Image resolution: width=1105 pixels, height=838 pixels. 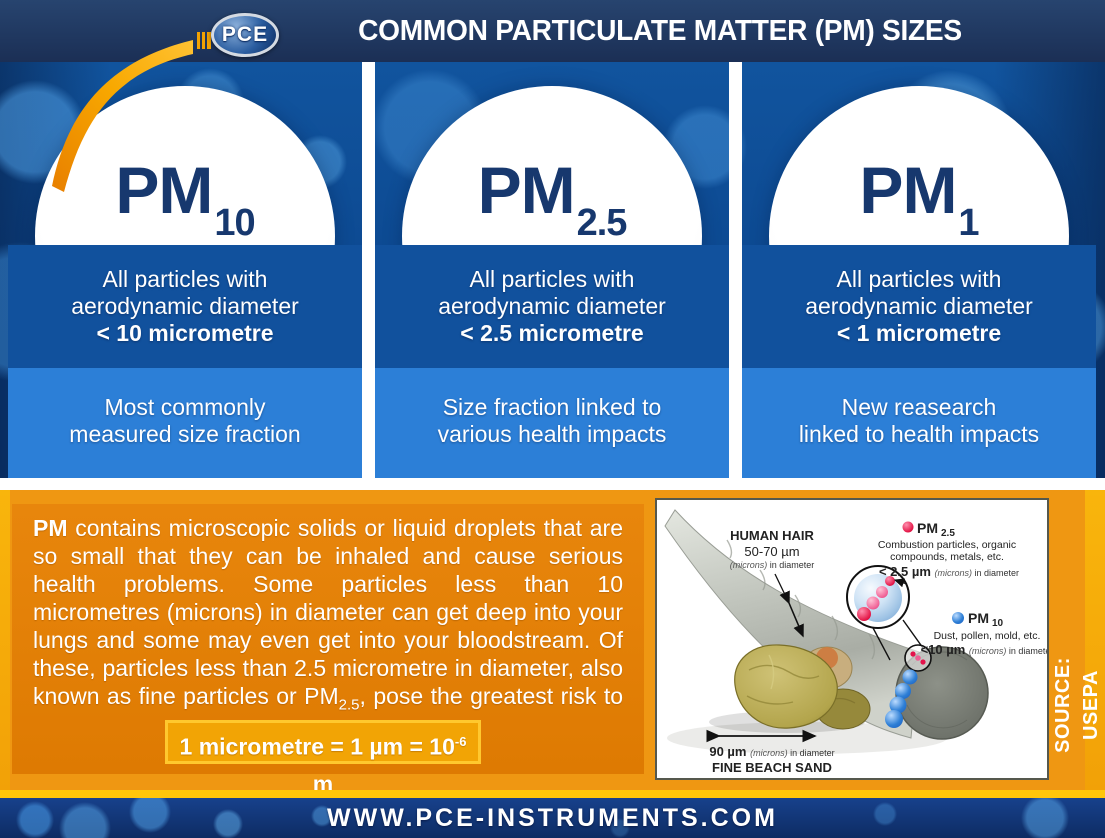 I want to click on pm25-title-main: PM, so click(x=526, y=190).